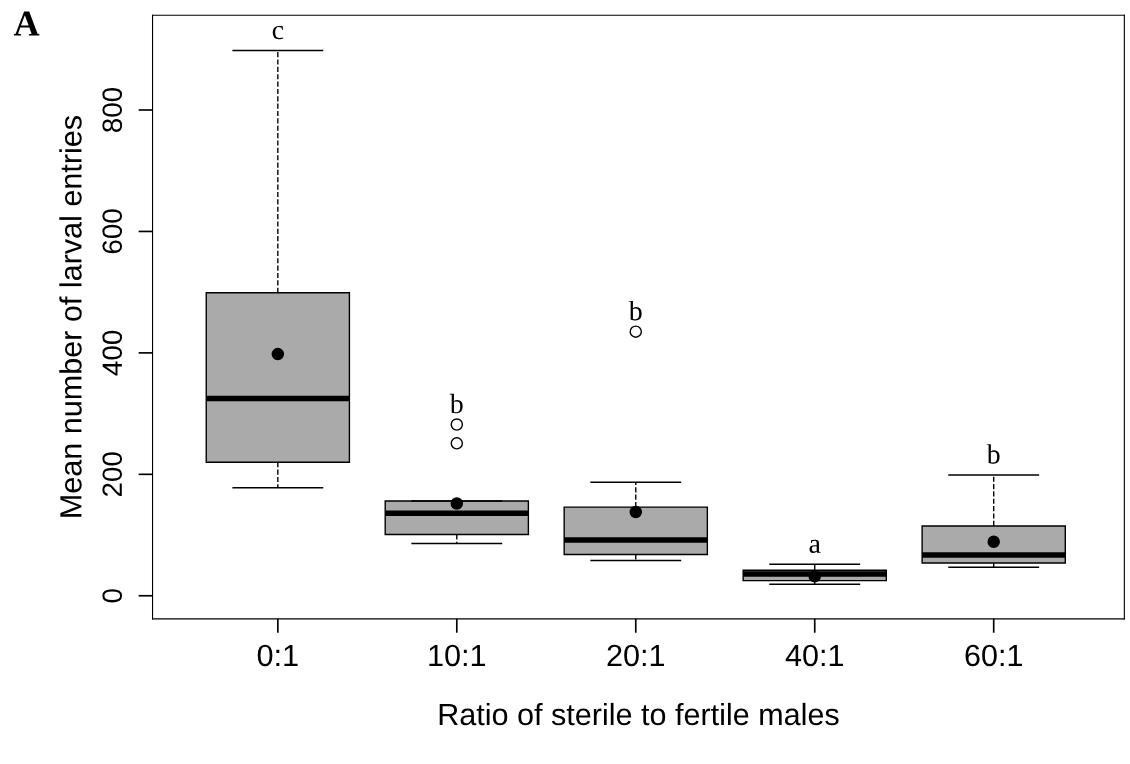 This screenshot has height=764, width=1130. Describe the element at coordinates (278, 32) in the screenshot. I see `annotation: c` at that location.